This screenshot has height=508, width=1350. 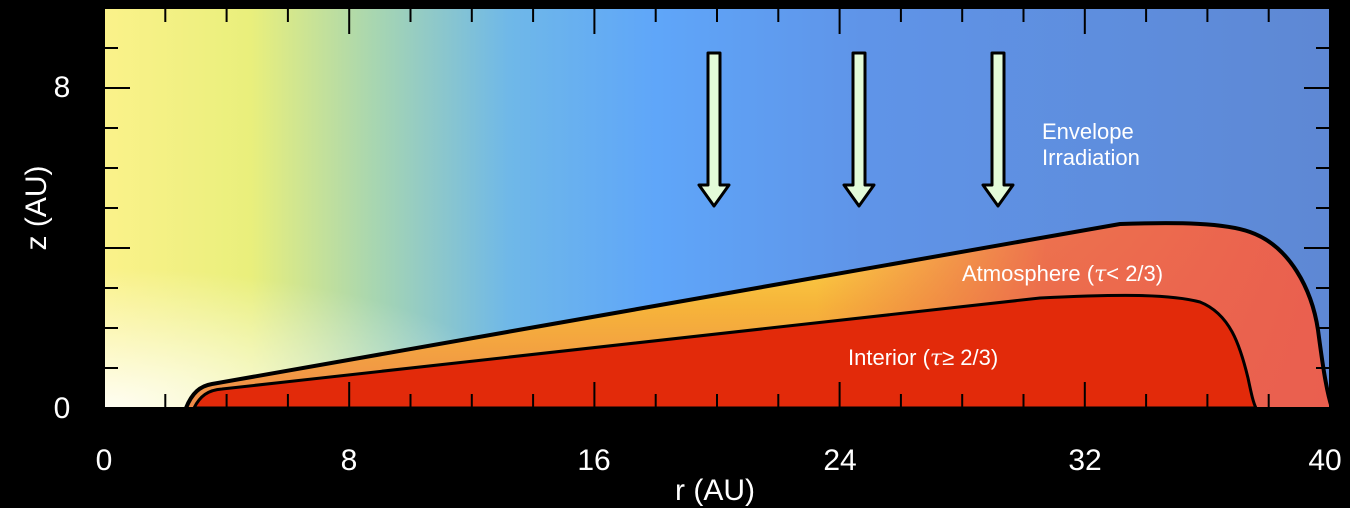 What do you see at coordinates (349, 460) in the screenshot?
I see `x-tick-label-8: 8` at bounding box center [349, 460].